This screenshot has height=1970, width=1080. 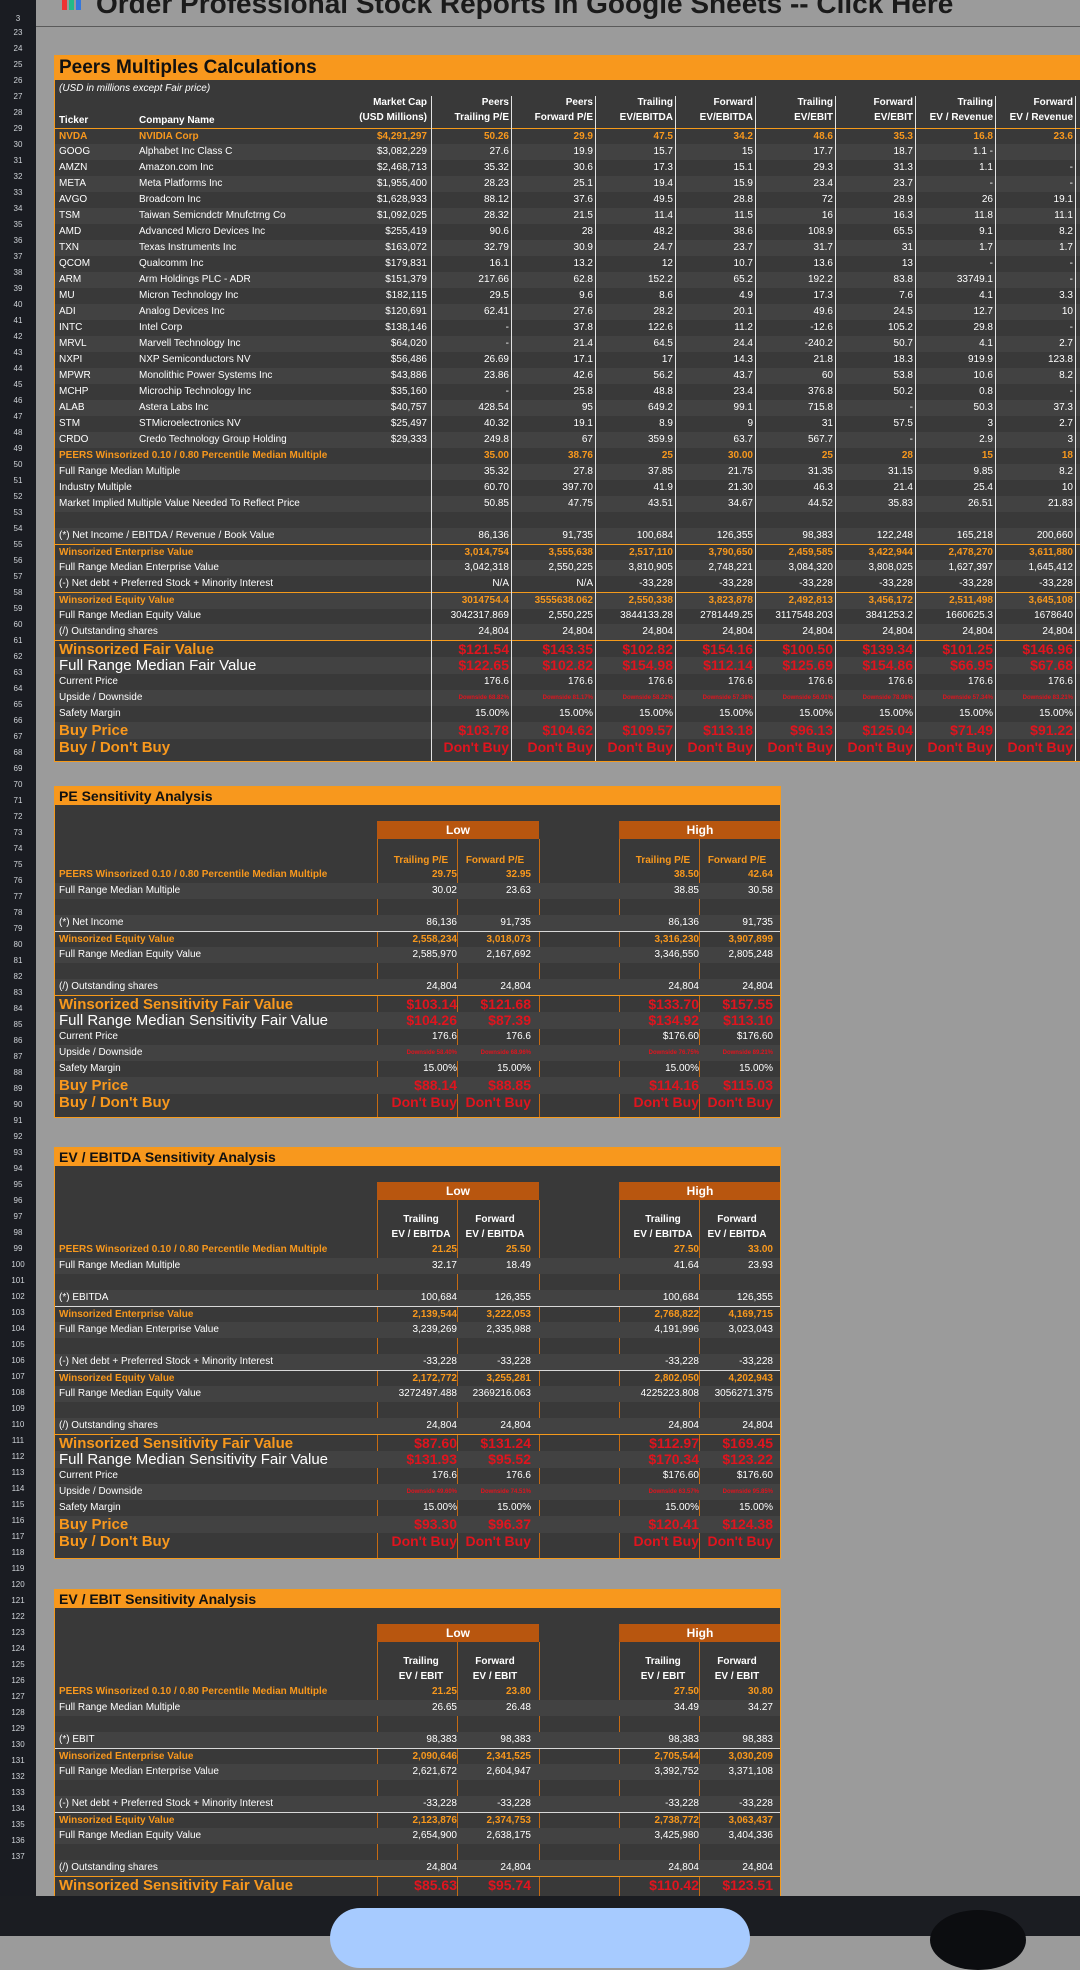 I want to click on value-cell: 108.9, so click(x=820, y=231).